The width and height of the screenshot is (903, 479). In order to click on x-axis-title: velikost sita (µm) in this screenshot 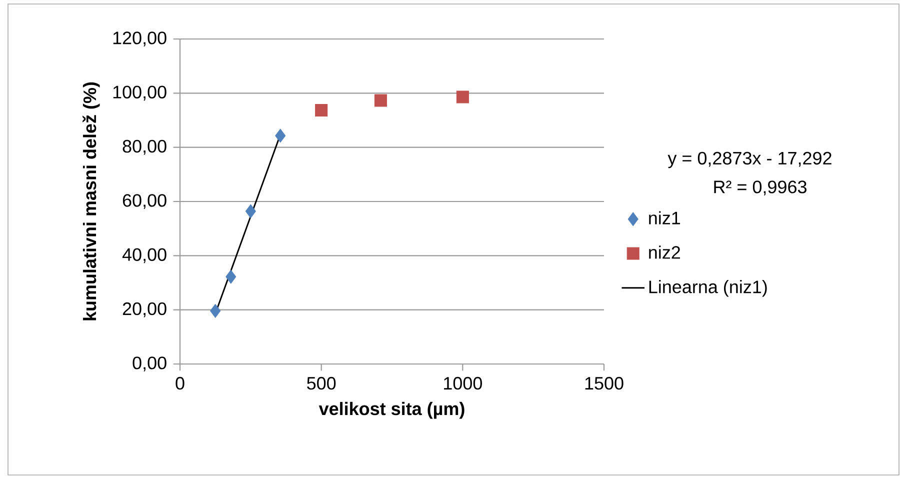, I will do `click(391, 410)`.